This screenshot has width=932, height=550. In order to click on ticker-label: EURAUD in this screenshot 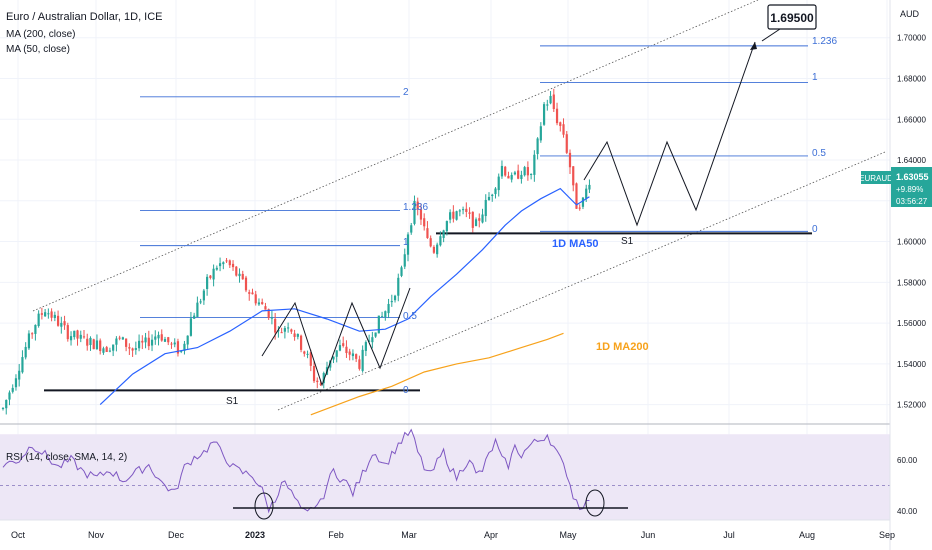, I will do `click(876, 178)`.